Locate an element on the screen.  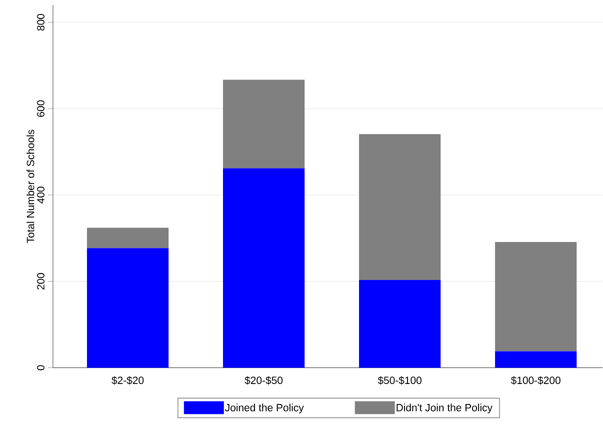
x-tick-label: $2-$20 is located at coordinates (128, 380).